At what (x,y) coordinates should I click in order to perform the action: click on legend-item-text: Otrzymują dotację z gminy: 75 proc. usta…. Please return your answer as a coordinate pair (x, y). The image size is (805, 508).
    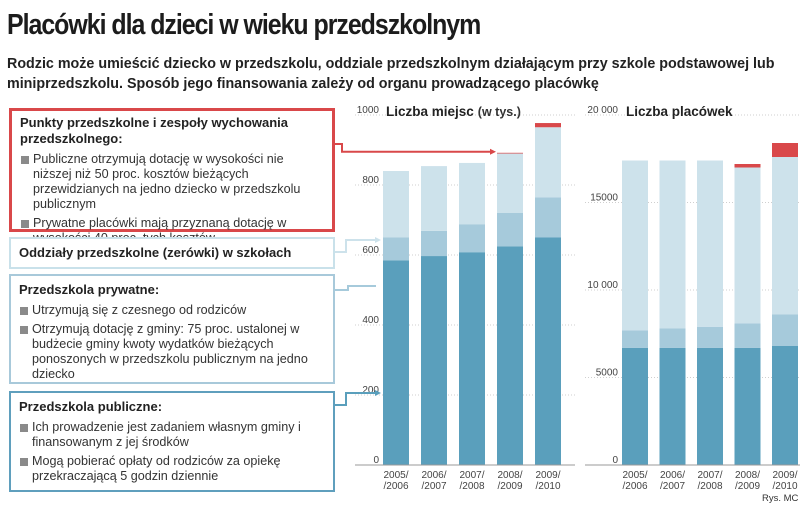
    Looking at the image, I should click on (170, 351).